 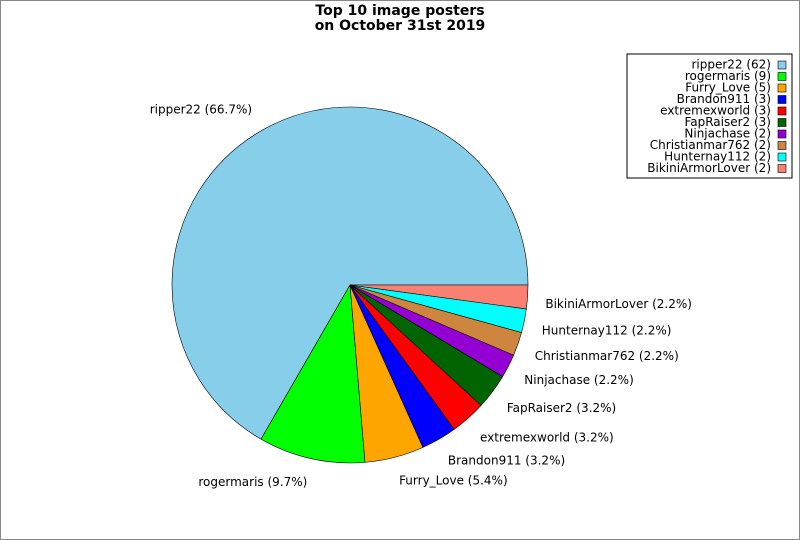 I want to click on legend-label: BikiniArmorLover (2), so click(x=709, y=168).